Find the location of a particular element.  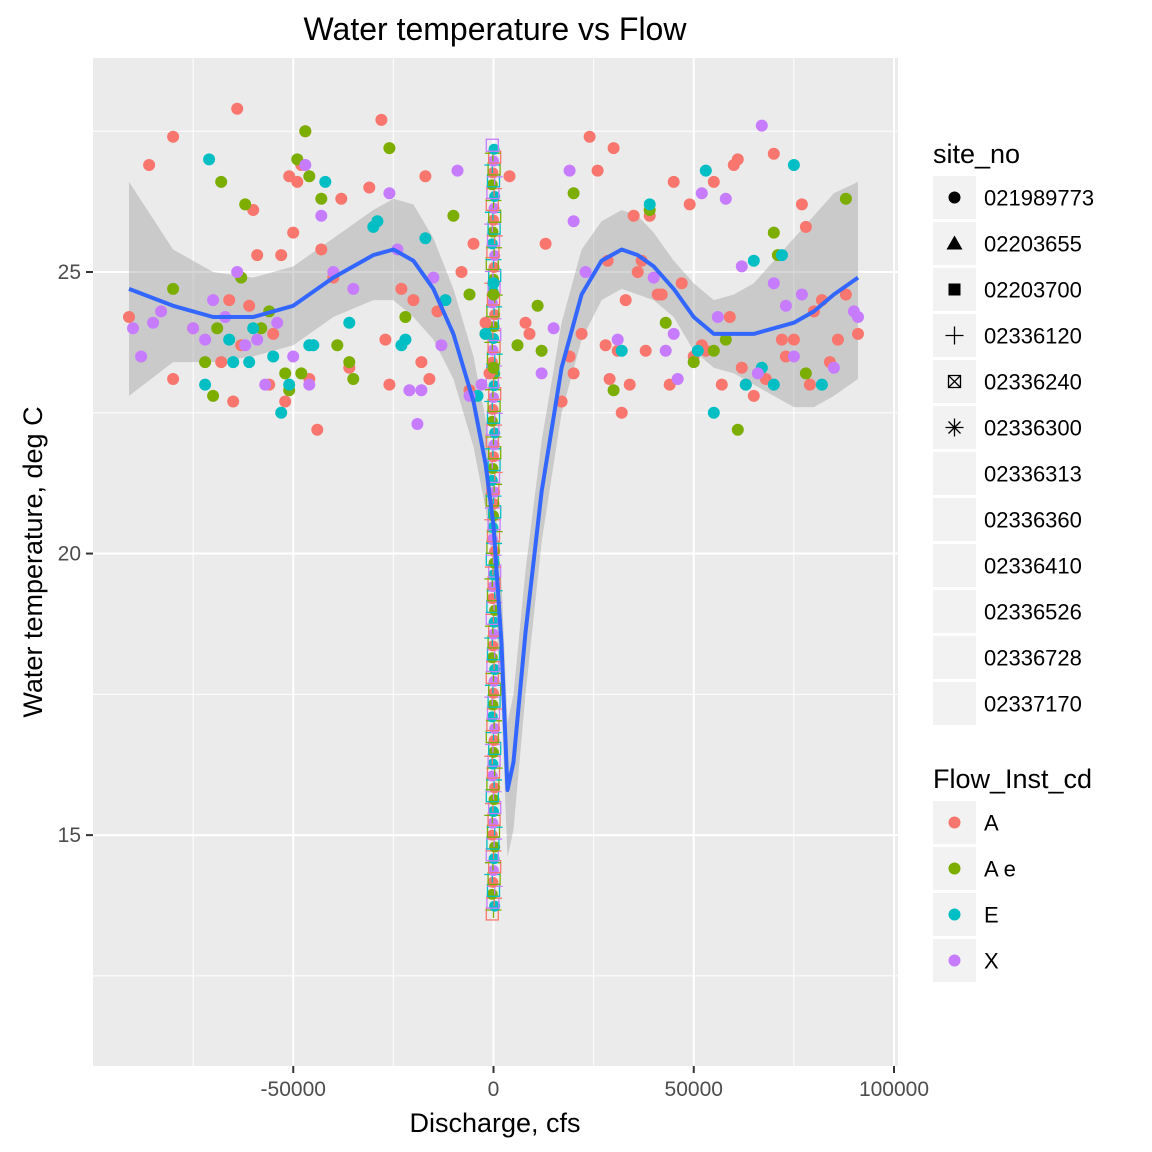

legend-symbol-square is located at coordinates (954, 289).